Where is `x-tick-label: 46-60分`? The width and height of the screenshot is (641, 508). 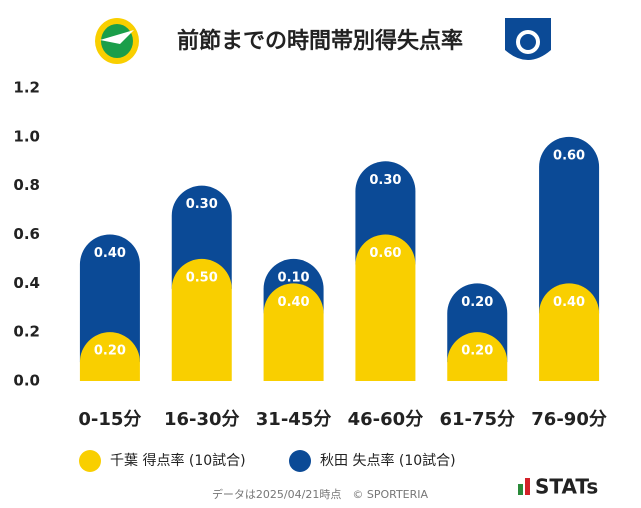
x-tick-label: 46-60分 is located at coordinates (386, 419).